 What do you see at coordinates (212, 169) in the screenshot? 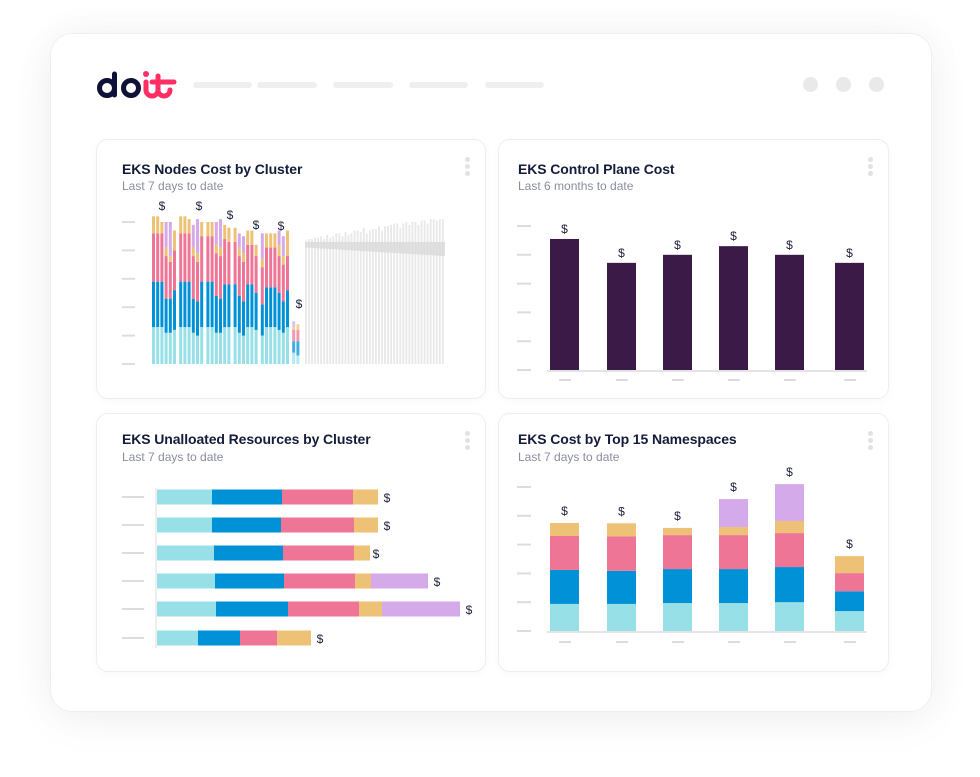
I see `card-title: EKS Nodes Cost by Cluster` at bounding box center [212, 169].